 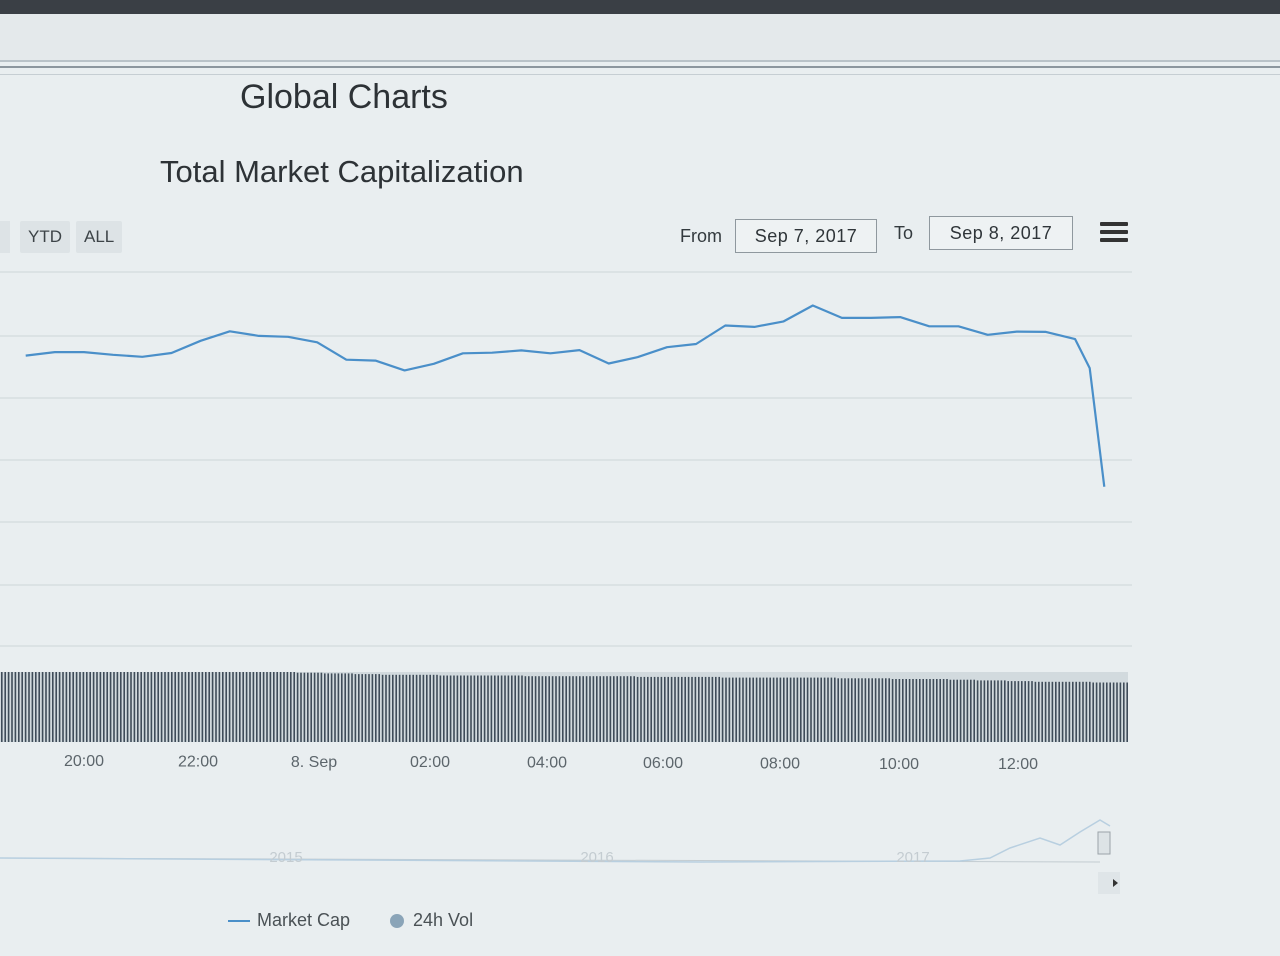 What do you see at coordinates (45, 237) in the screenshot?
I see `range-button-ytd: YTD` at bounding box center [45, 237].